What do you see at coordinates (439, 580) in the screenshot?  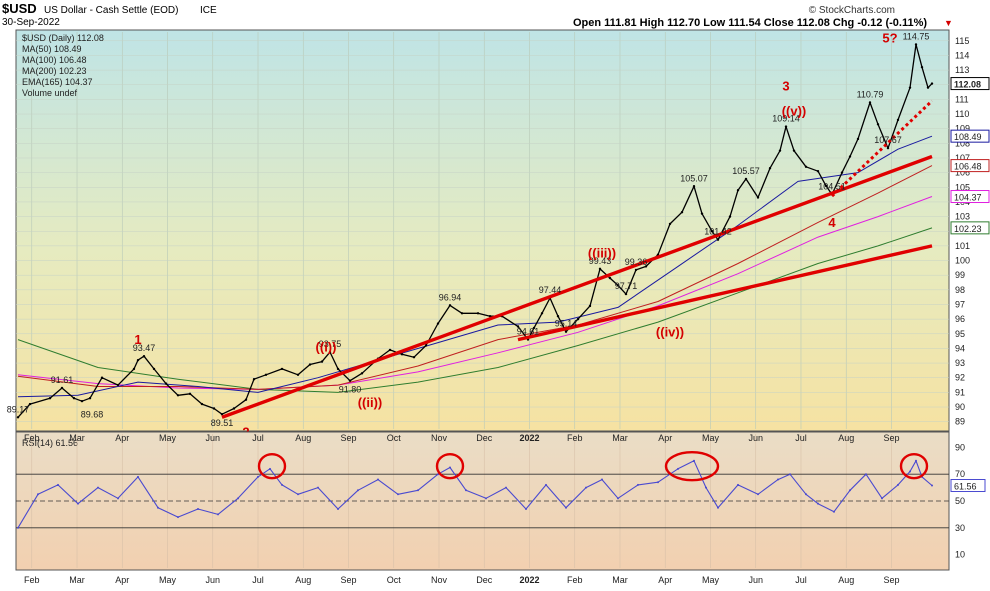 I see `x-tick-label-bottom: Nov` at bounding box center [439, 580].